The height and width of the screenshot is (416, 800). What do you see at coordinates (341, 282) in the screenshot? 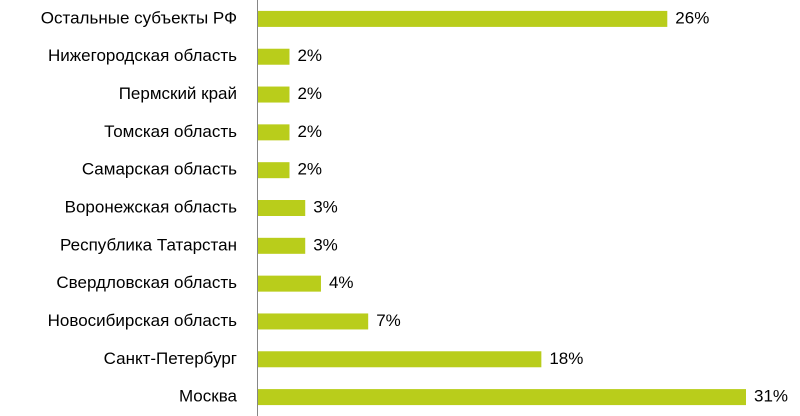
I see `value-label: 4%` at bounding box center [341, 282].